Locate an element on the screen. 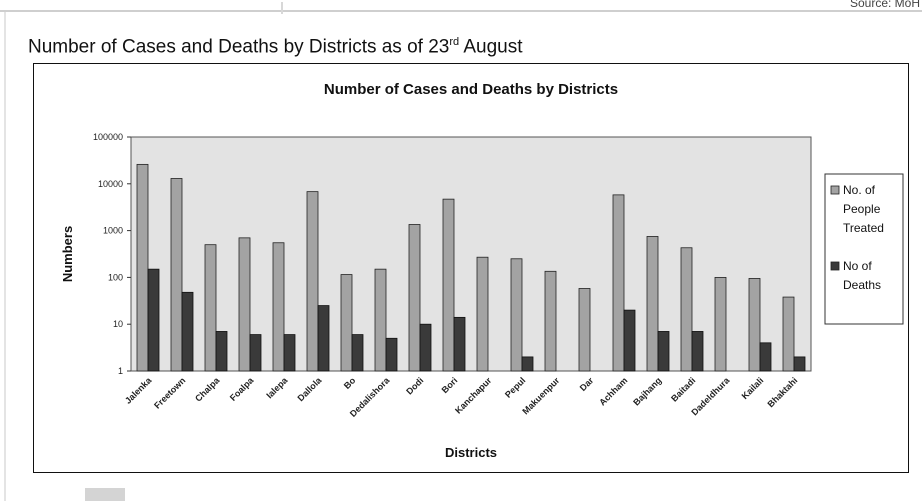 The height and width of the screenshot is (501, 922). x-tick-label: Chalpa is located at coordinates (207, 389).